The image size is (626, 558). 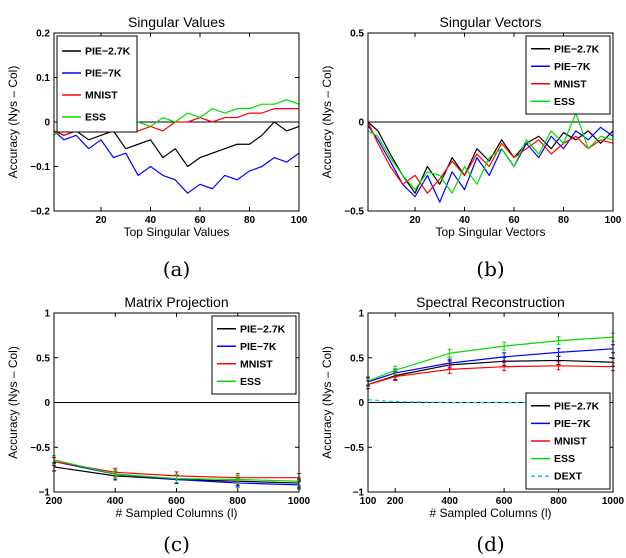 What do you see at coordinates (568, 477) in the screenshot?
I see `legend-label: DEXT` at bounding box center [568, 477].